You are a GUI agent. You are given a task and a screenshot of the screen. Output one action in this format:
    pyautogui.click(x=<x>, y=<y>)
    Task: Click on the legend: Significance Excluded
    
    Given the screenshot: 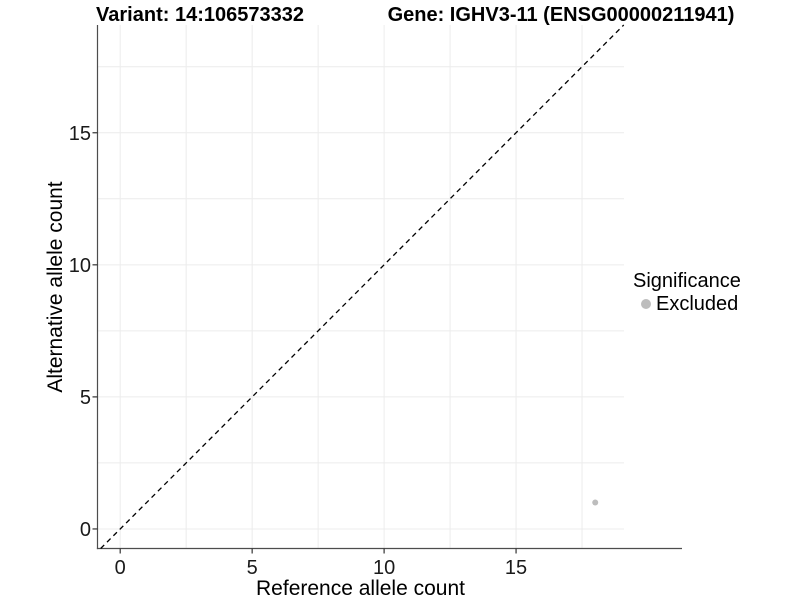 What is the action you would take?
    pyautogui.click(x=687, y=292)
    